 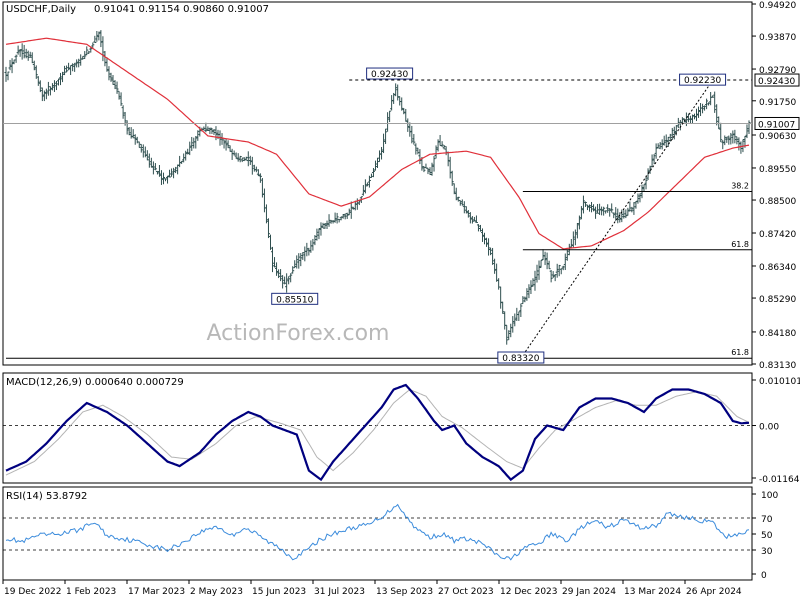 I want to click on last-price-value: 0.91007, so click(x=776, y=125).